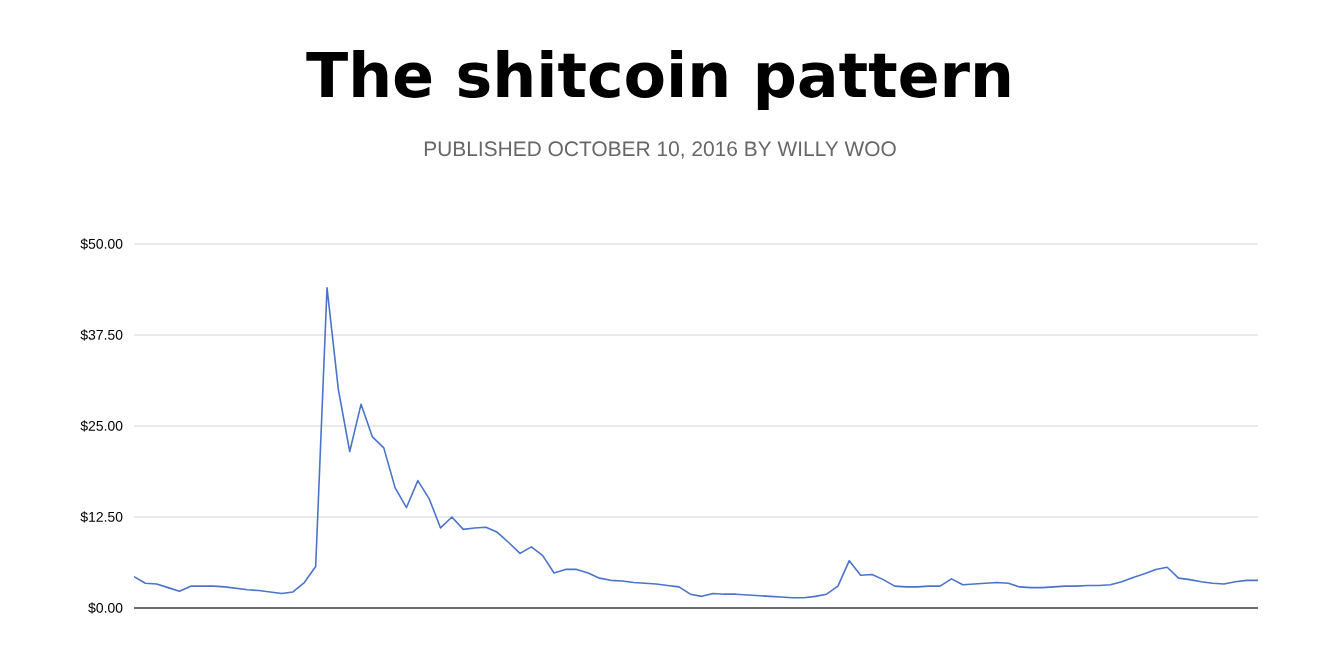 This screenshot has height=660, width=1320. Describe the element at coordinates (658, 80) in the screenshot. I see `chart-title: The shitcoin pattern` at that location.